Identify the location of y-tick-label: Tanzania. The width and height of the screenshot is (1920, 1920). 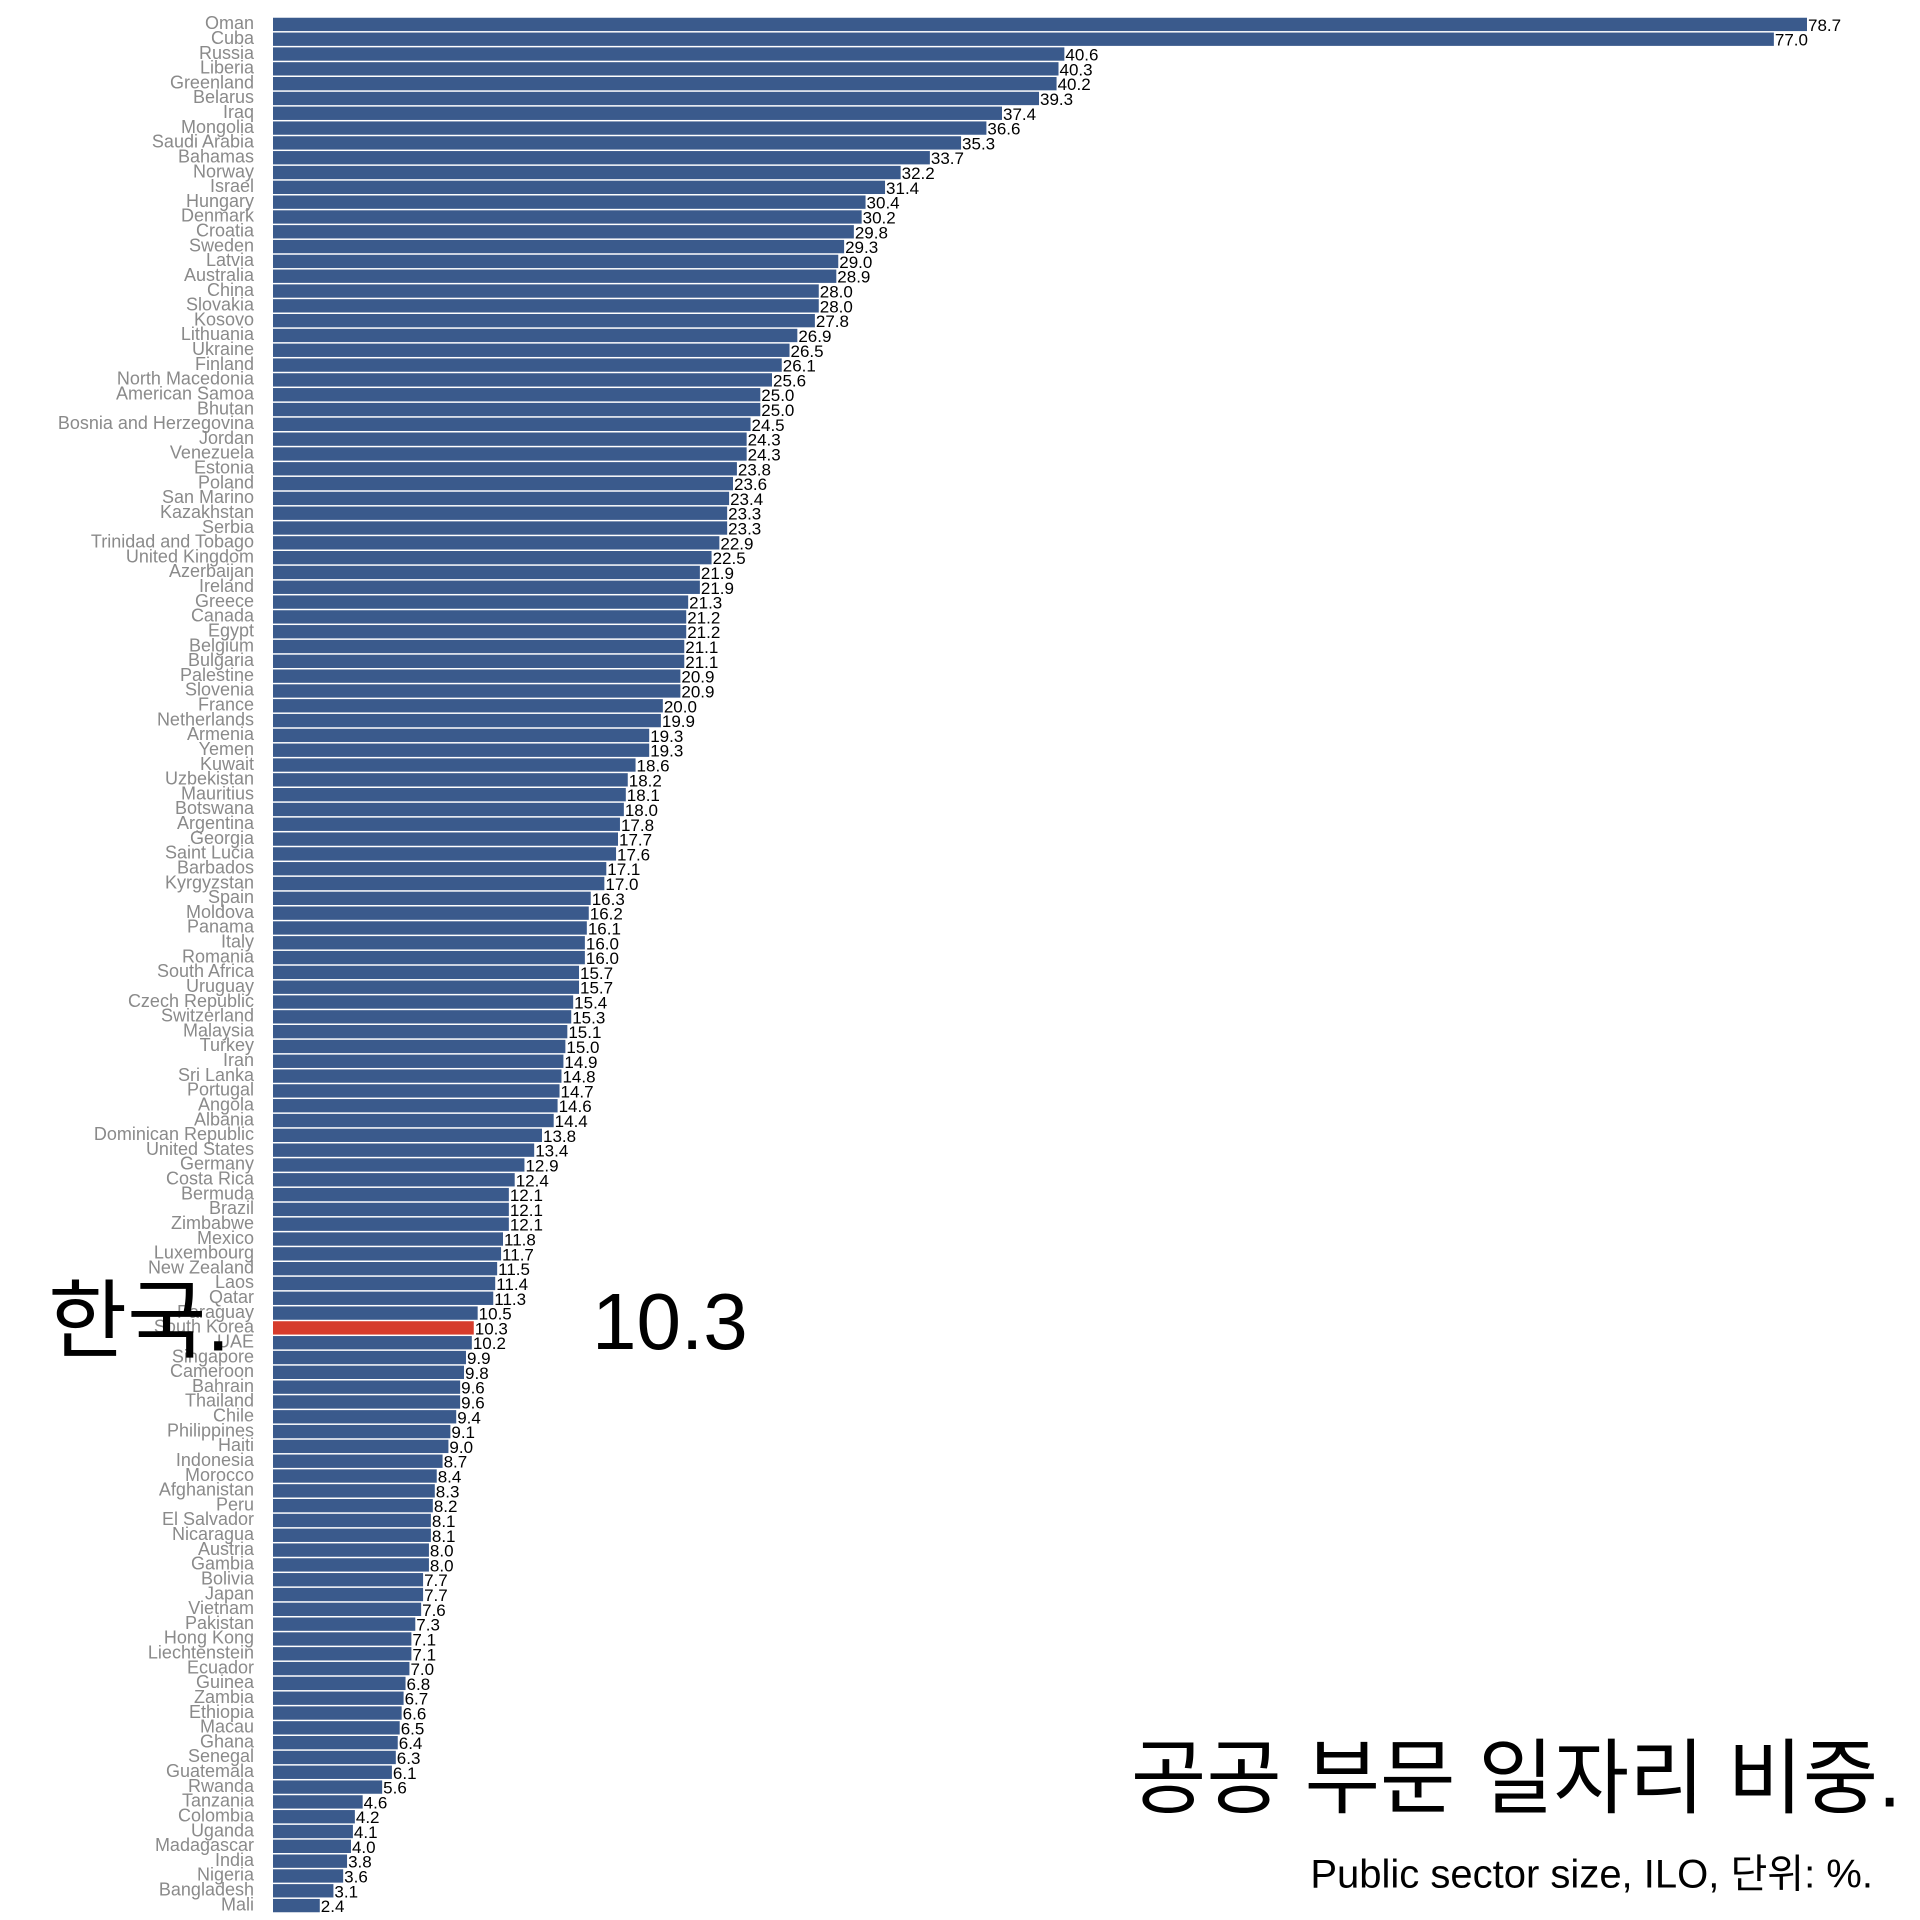
(218, 1801).